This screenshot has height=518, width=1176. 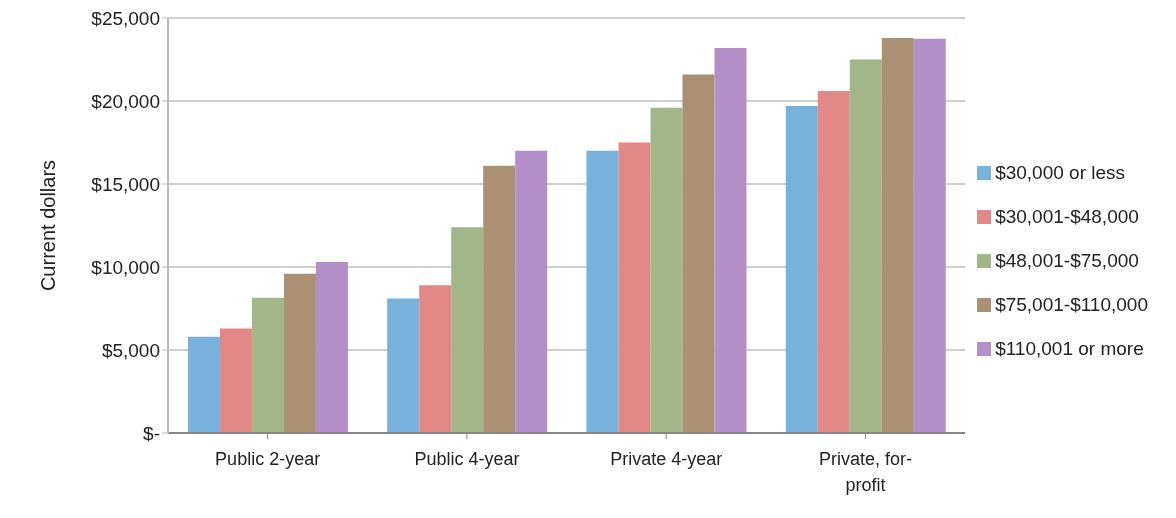 I want to click on legend-label: $30,000 or less, so click(x=1060, y=172).